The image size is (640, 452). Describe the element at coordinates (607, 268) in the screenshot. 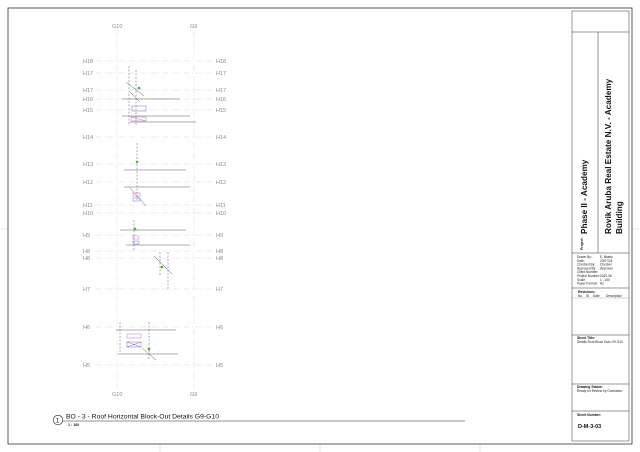

I see `title-field-value: Approver` at that location.